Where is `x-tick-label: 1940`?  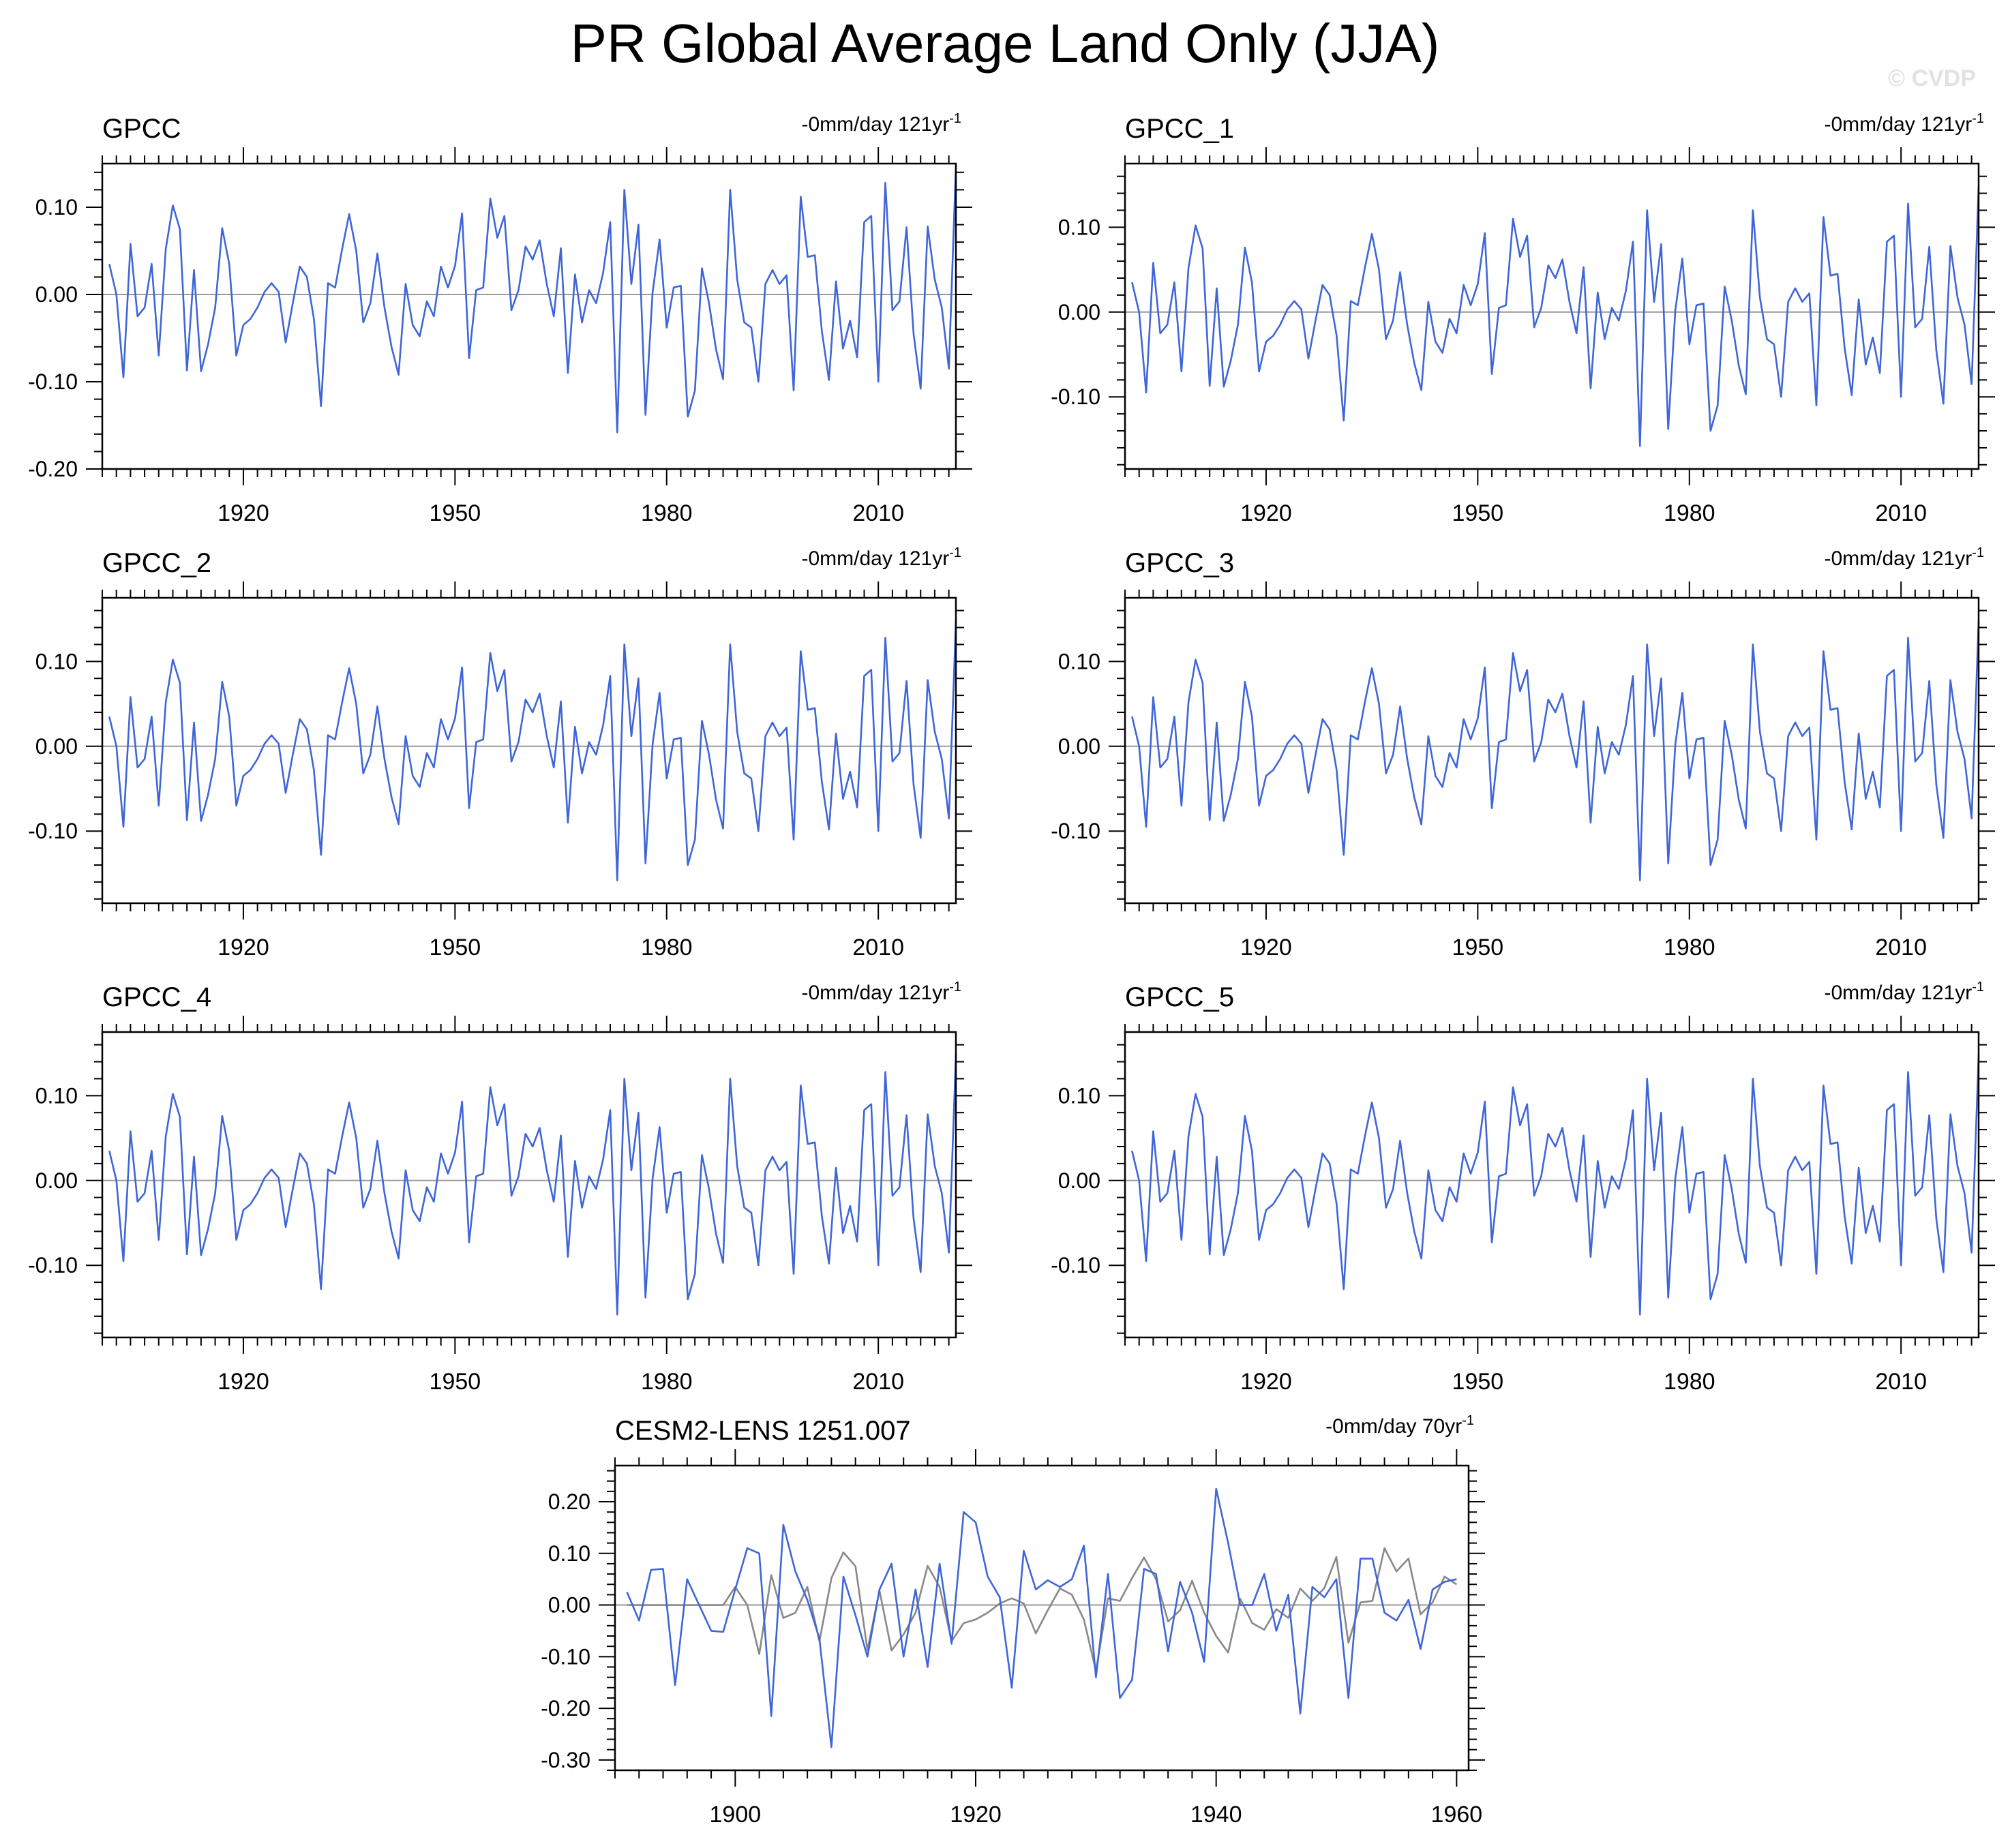 x-tick-label: 1940 is located at coordinates (1216, 1815).